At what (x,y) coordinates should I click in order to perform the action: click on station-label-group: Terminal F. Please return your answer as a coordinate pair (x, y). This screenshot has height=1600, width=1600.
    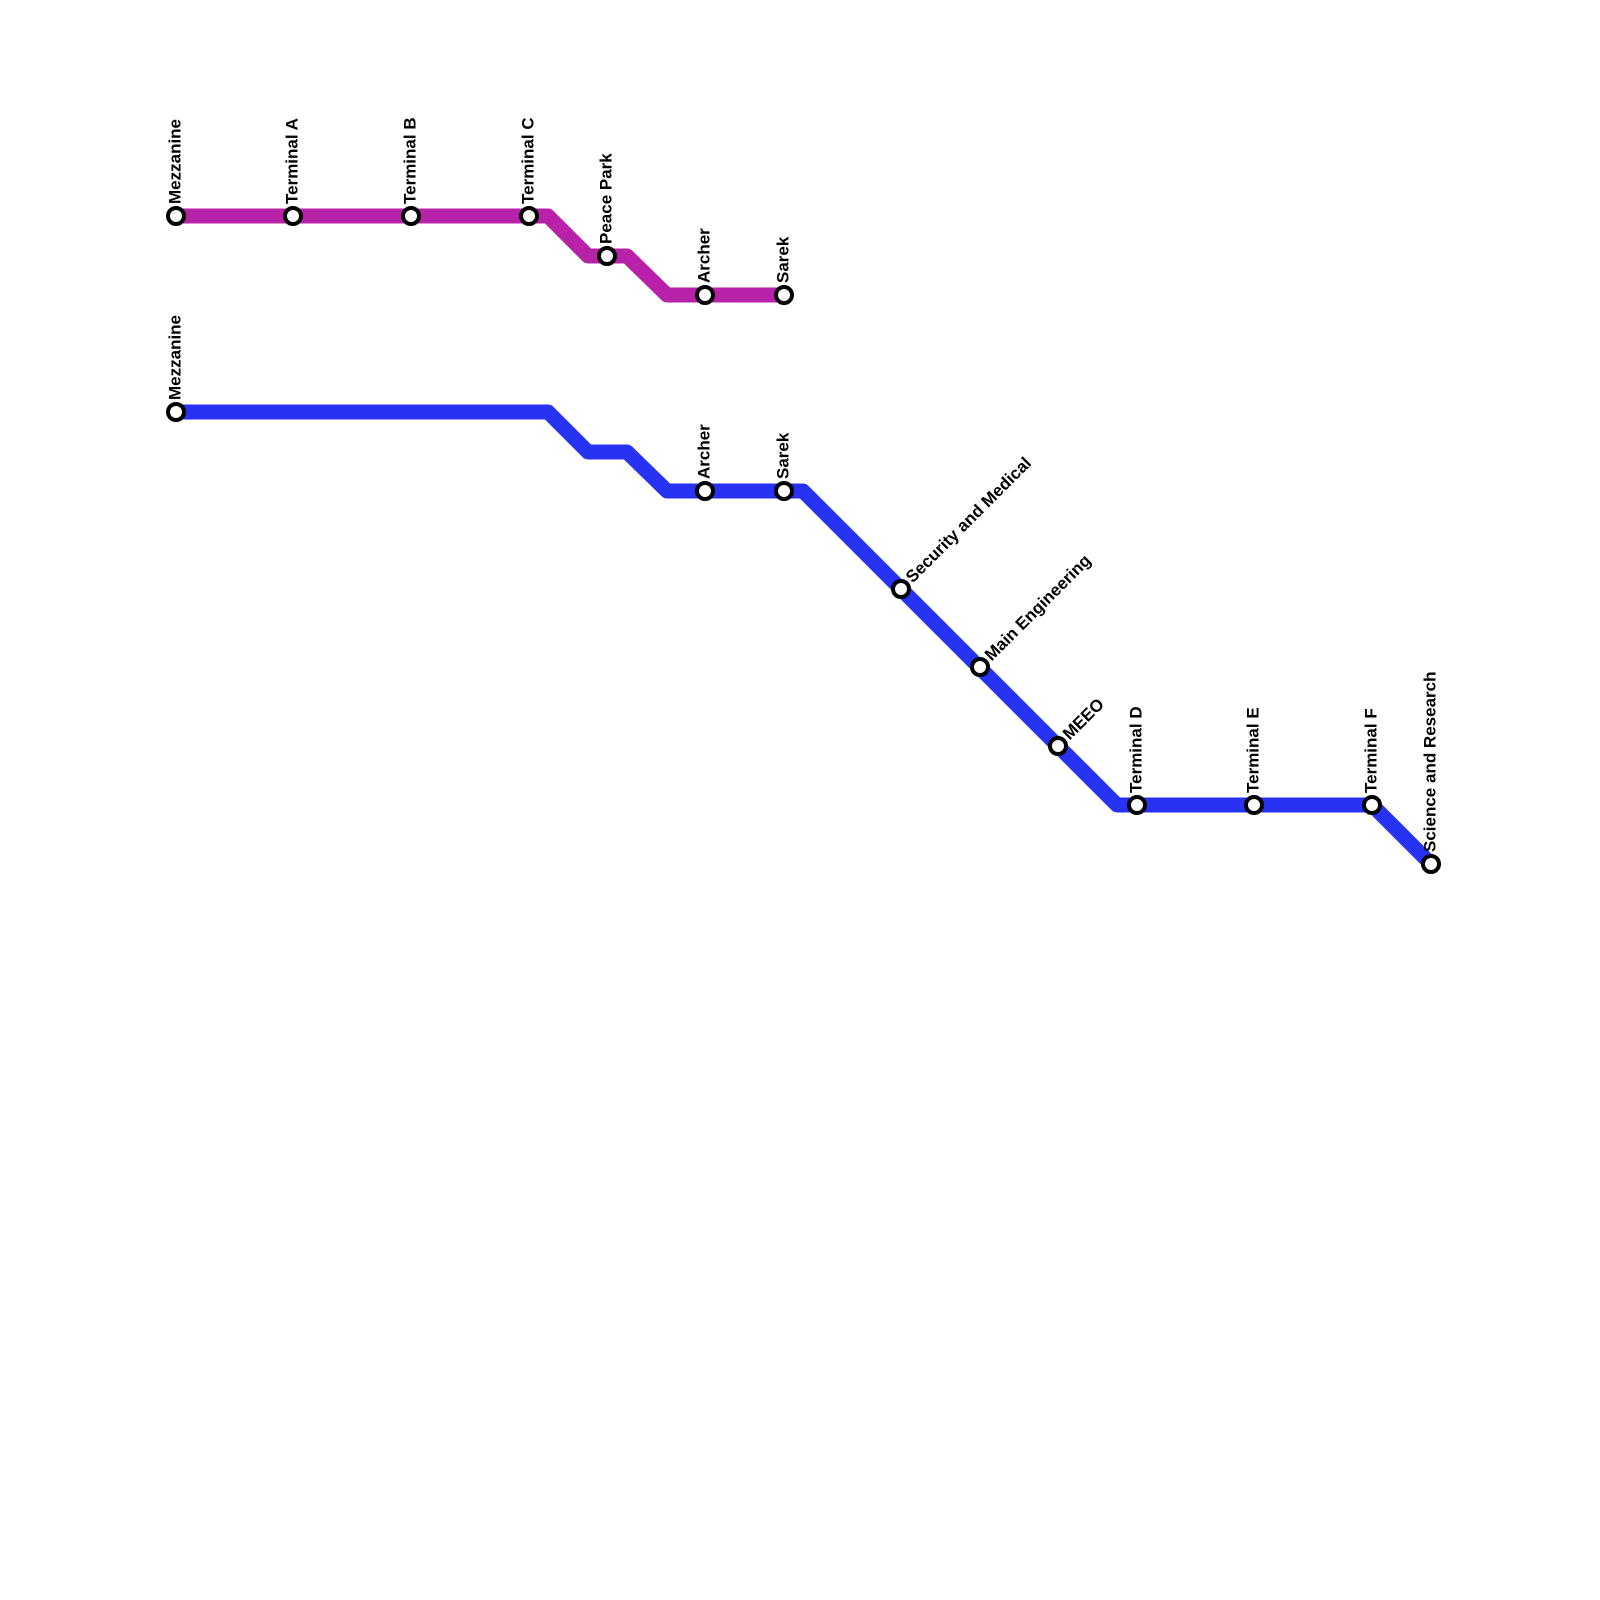
    Looking at the image, I should click on (1370, 750).